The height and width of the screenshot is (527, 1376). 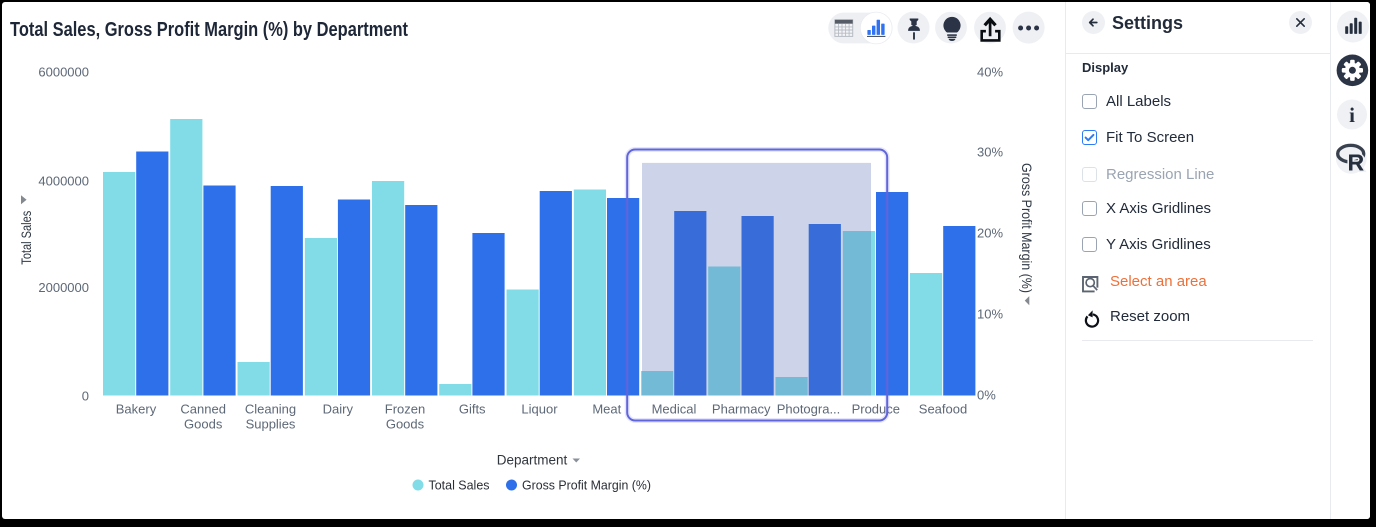 What do you see at coordinates (85, 396) in the screenshot?
I see `svg-text: 0` at bounding box center [85, 396].